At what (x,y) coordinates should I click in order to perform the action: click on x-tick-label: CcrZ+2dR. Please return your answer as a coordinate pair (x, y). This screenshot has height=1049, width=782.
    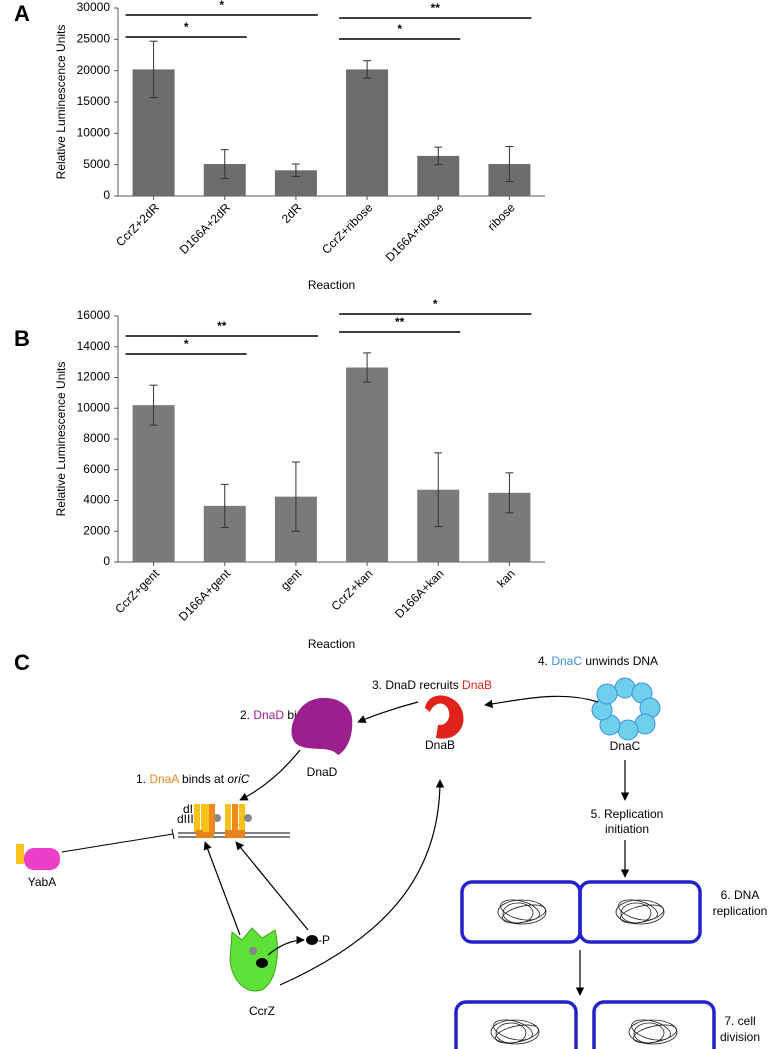
    Looking at the image, I should click on (137, 224).